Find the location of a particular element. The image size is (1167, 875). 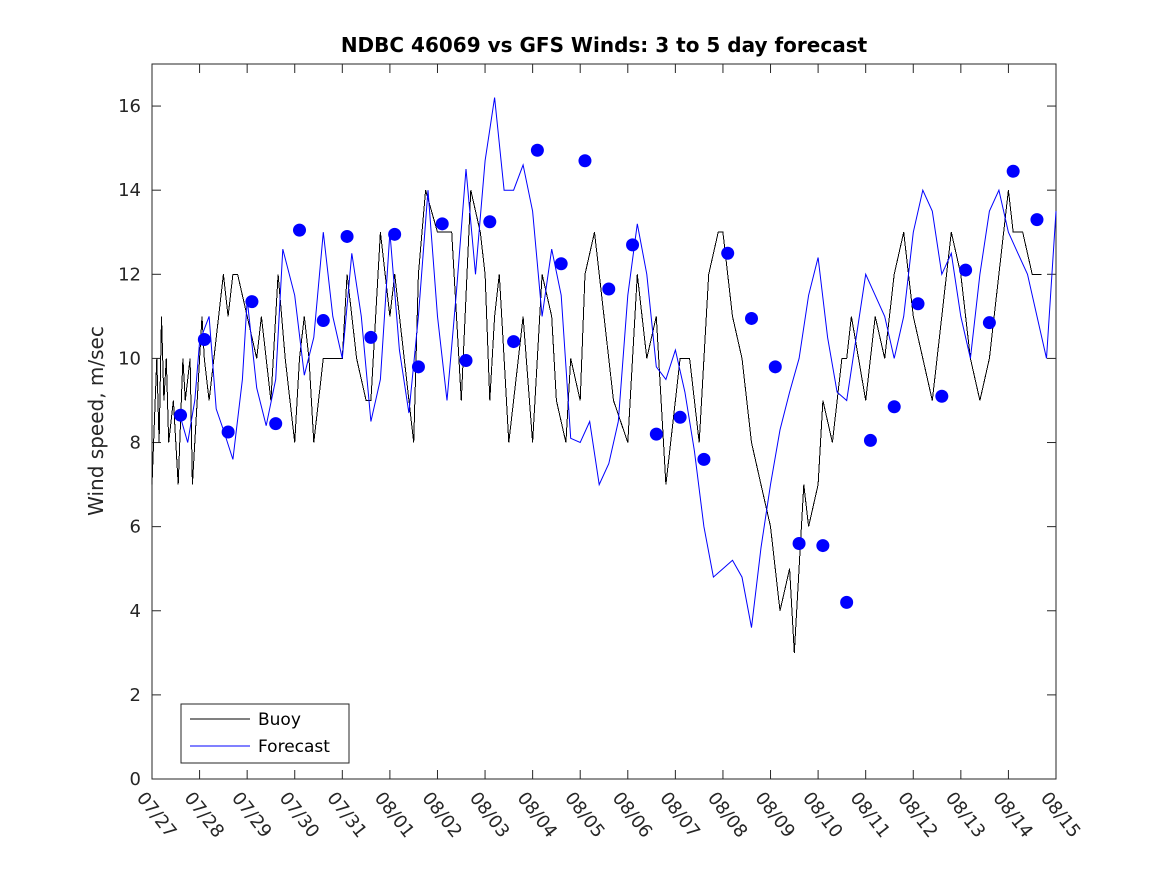

y-tick-label: 12 is located at coordinates (129, 274).